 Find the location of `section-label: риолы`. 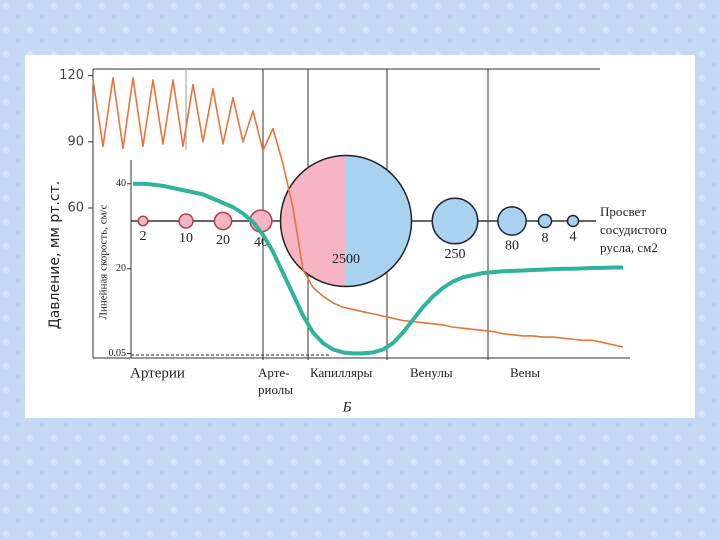

section-label: риолы is located at coordinates (275, 389).